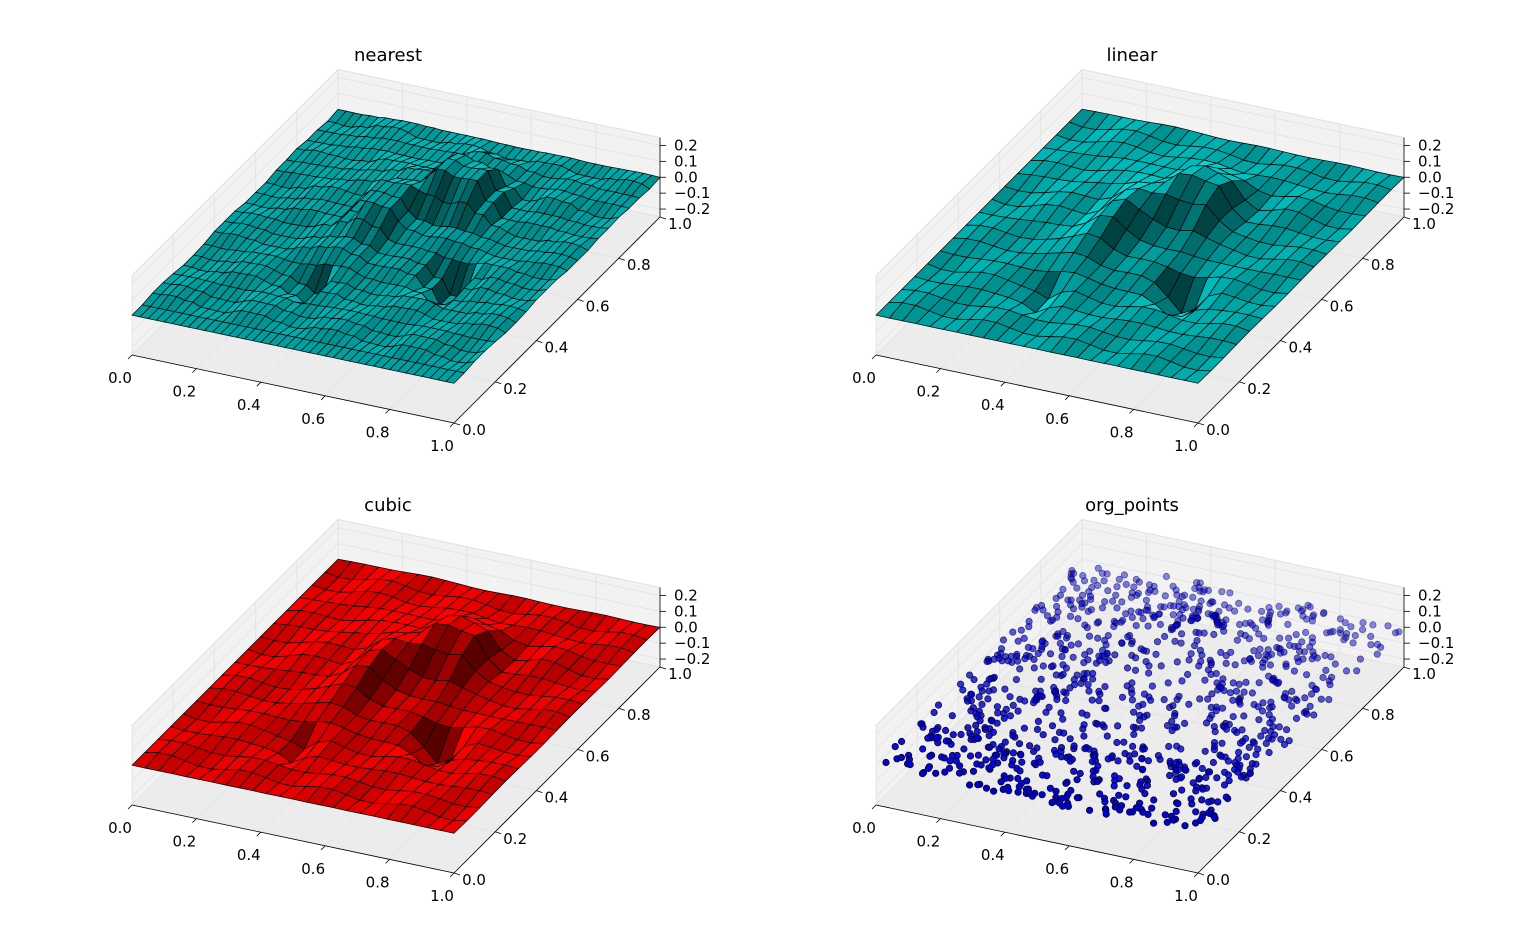 The image size is (1518, 927). What do you see at coordinates (184, 392) in the screenshot?
I see `x-tick-label: 0.2` at bounding box center [184, 392].